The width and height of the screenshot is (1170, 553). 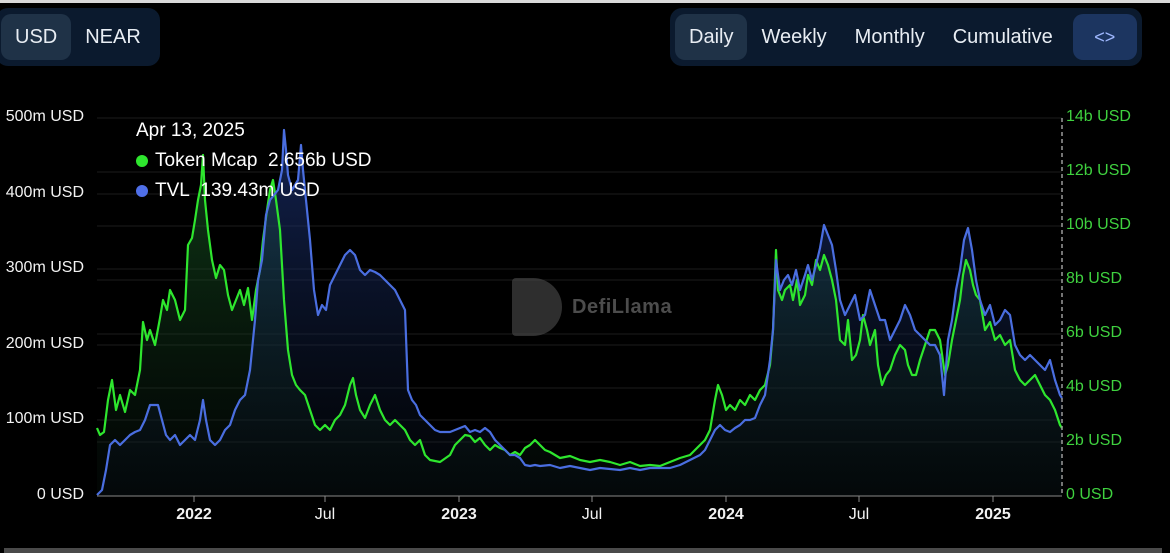 What do you see at coordinates (1002, 36) in the screenshot?
I see `period-cumulative-button: Cumulative` at bounding box center [1002, 36].